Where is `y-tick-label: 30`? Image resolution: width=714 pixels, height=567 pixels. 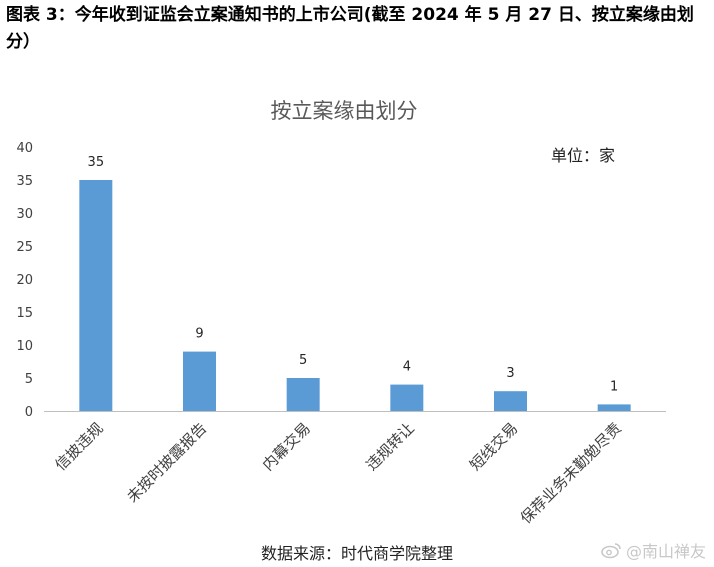
y-tick-label: 30 is located at coordinates (24, 214).